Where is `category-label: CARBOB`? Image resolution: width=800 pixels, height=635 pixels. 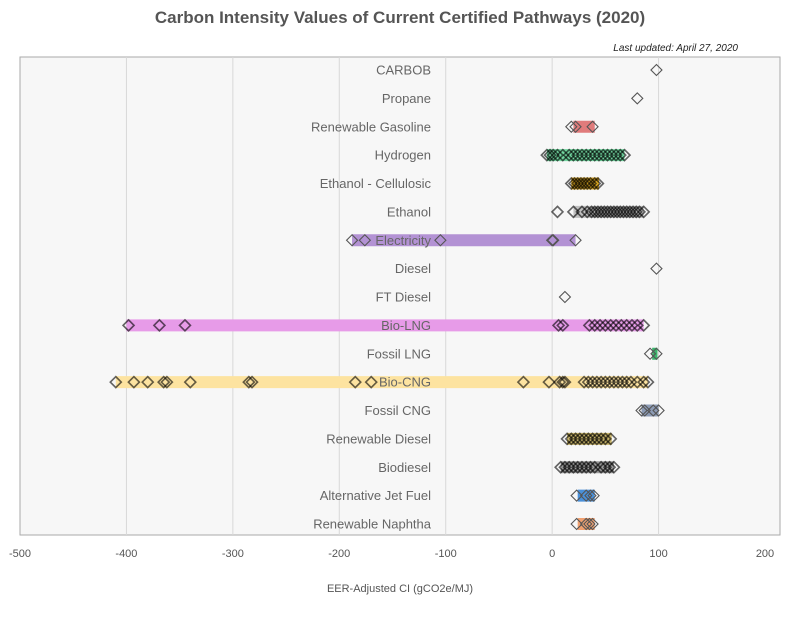 category-label: CARBOB is located at coordinates (403, 70).